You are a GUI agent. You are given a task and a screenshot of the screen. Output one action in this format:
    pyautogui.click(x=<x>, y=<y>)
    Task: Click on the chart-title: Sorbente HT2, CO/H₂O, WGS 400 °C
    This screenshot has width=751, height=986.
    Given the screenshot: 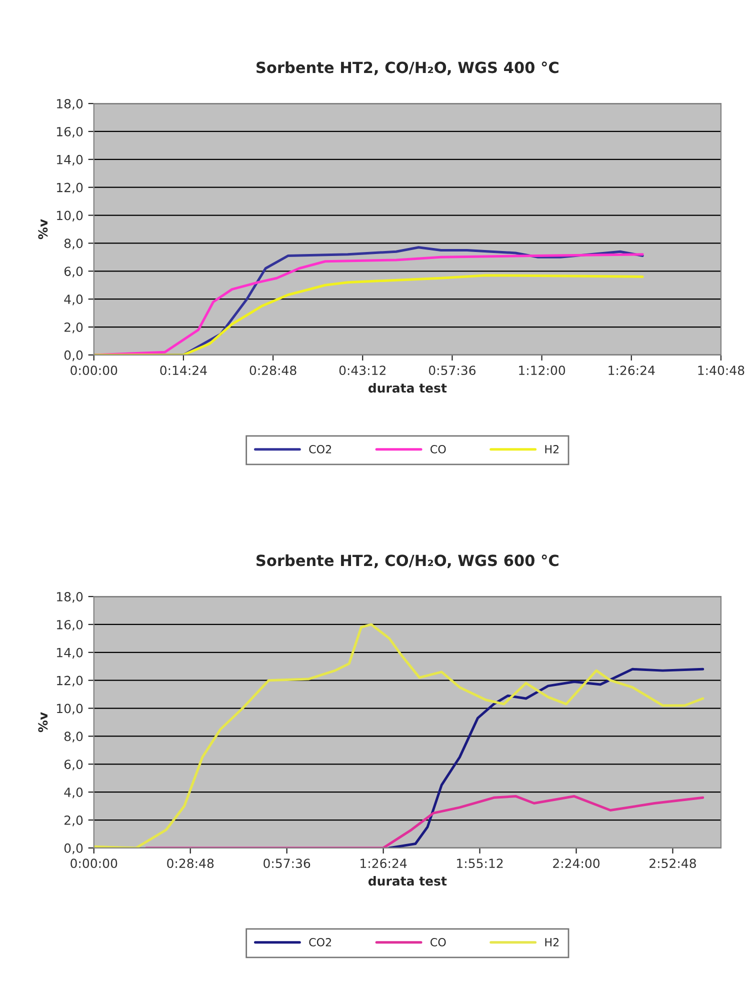 What is the action you would take?
    pyautogui.click(x=407, y=68)
    